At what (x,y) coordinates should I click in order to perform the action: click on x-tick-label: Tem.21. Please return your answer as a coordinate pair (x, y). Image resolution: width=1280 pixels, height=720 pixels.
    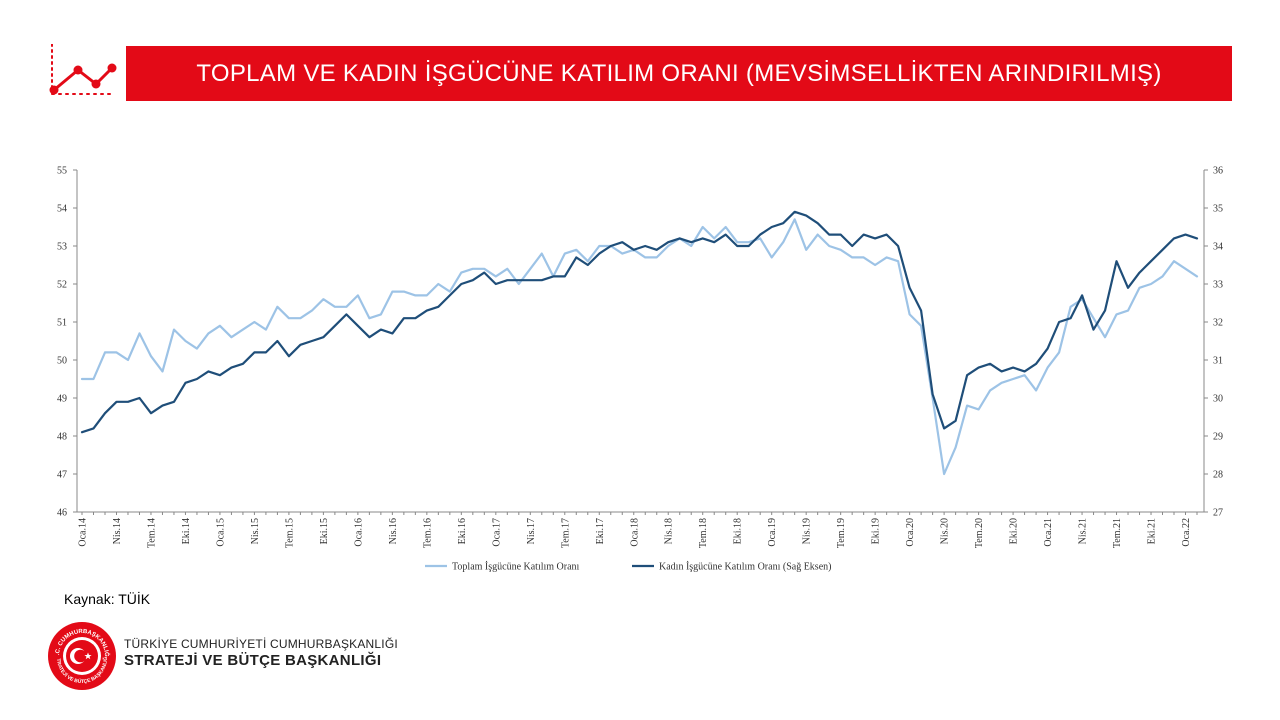
    Looking at the image, I should click on (1117, 533).